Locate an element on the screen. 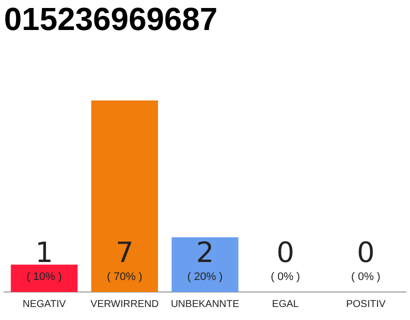 The height and width of the screenshot is (320, 410). x-tick-label: UNBEKANNTE is located at coordinates (205, 304).